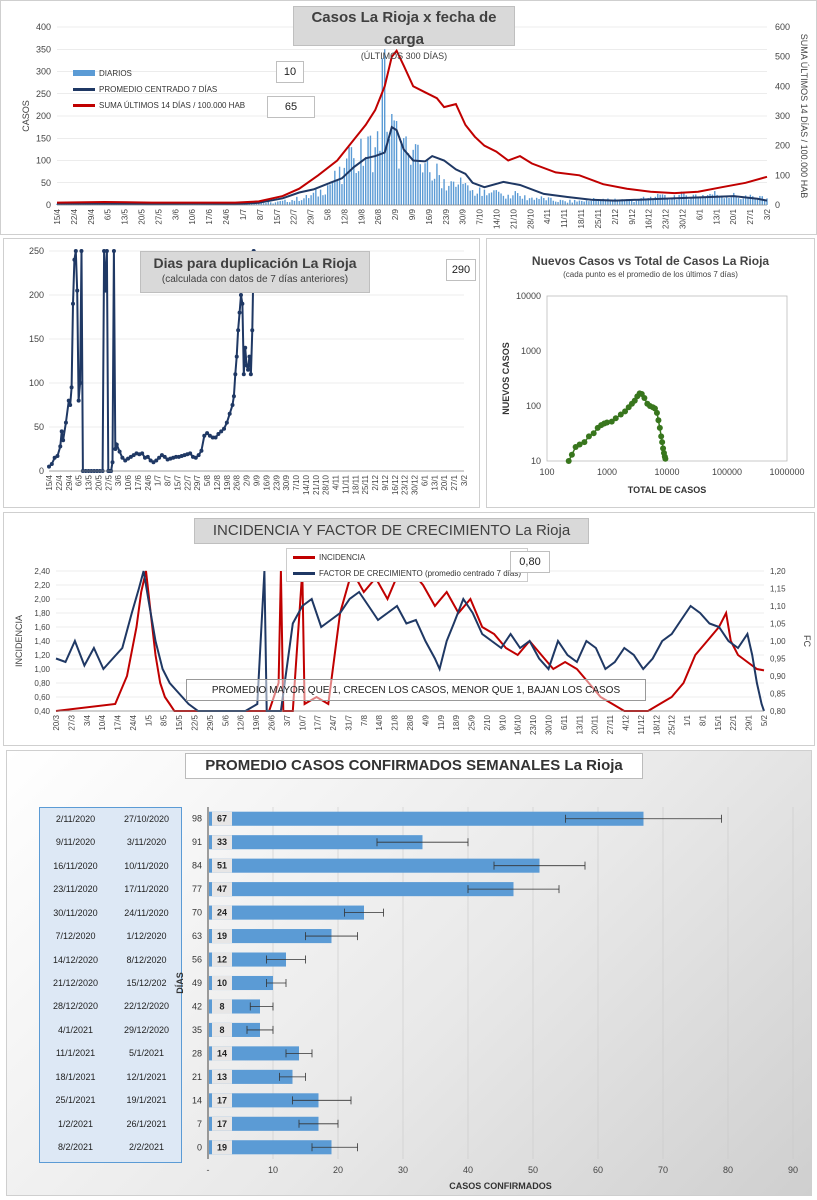  What do you see at coordinates (547, 216) in the screenshot?
I see `xtick-label: 4/11` at bounding box center [547, 216].